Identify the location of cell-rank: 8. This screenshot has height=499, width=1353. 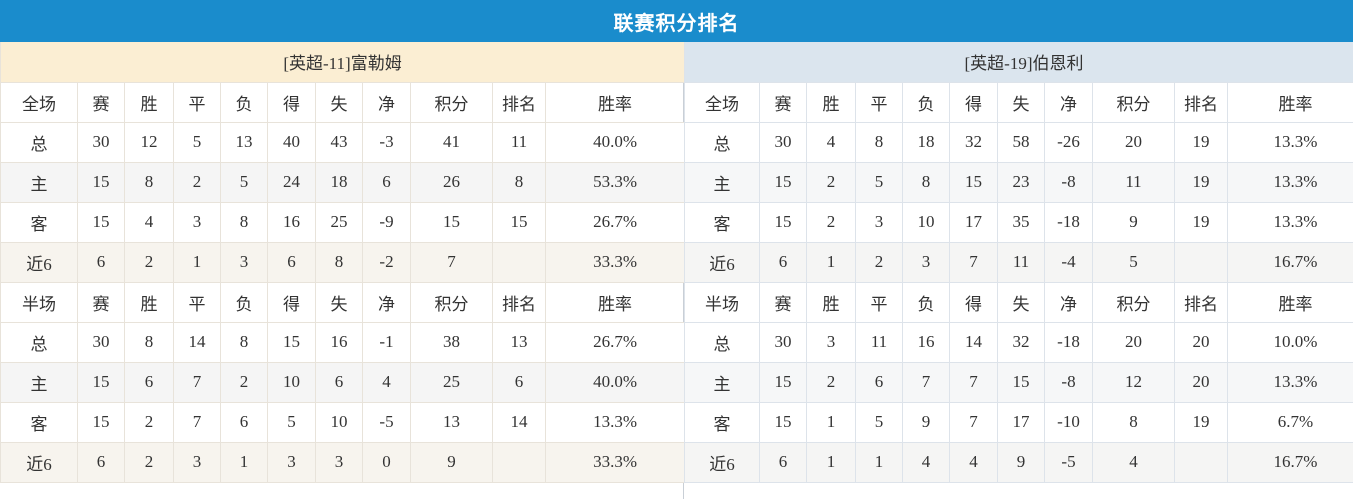
(519, 182).